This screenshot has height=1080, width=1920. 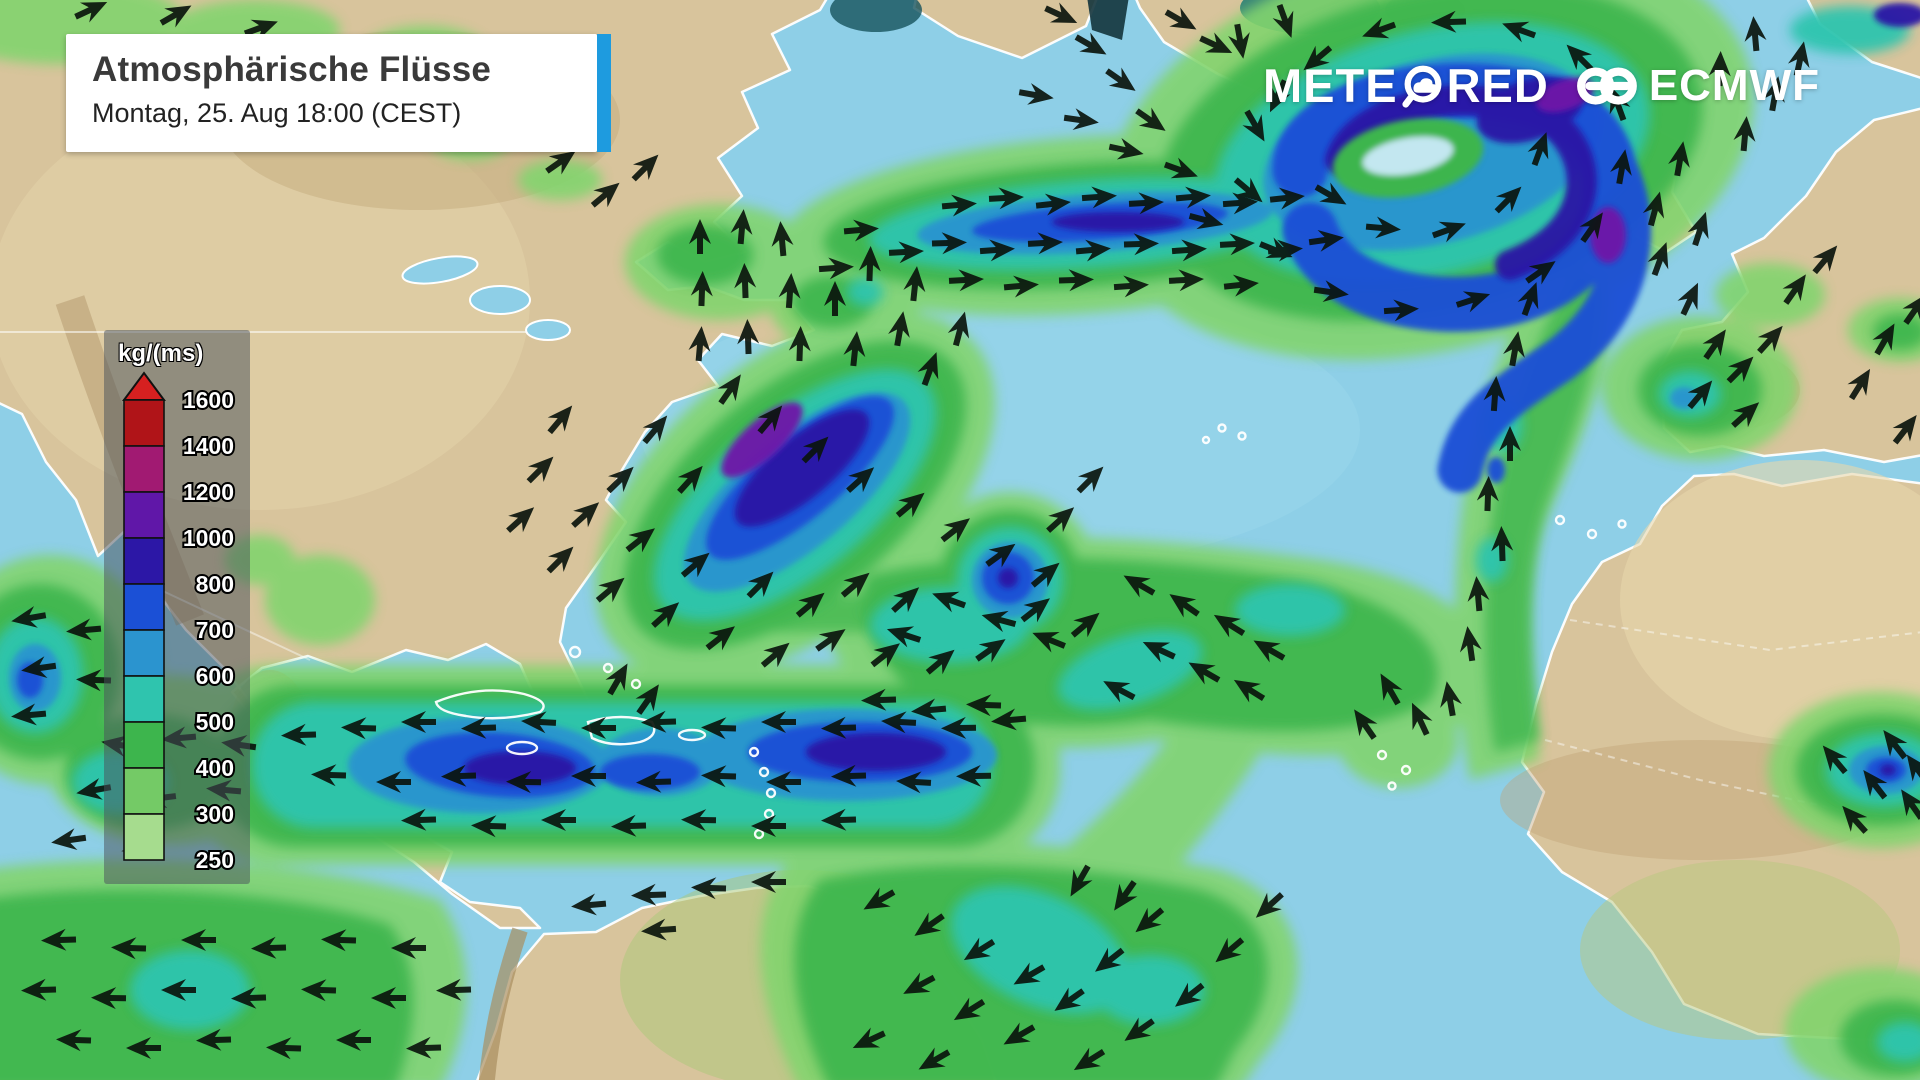 I want to click on legend-tick-label: 800, so click(x=215, y=584).